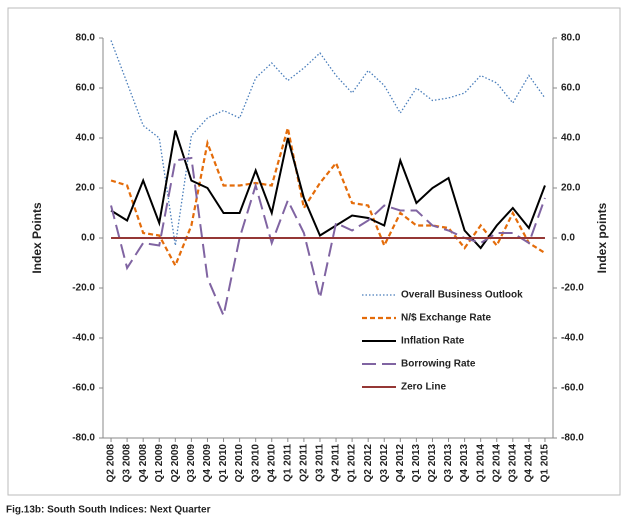 This screenshot has height=517, width=629. I want to click on y-tick-label: 20.0, so click(86, 188).